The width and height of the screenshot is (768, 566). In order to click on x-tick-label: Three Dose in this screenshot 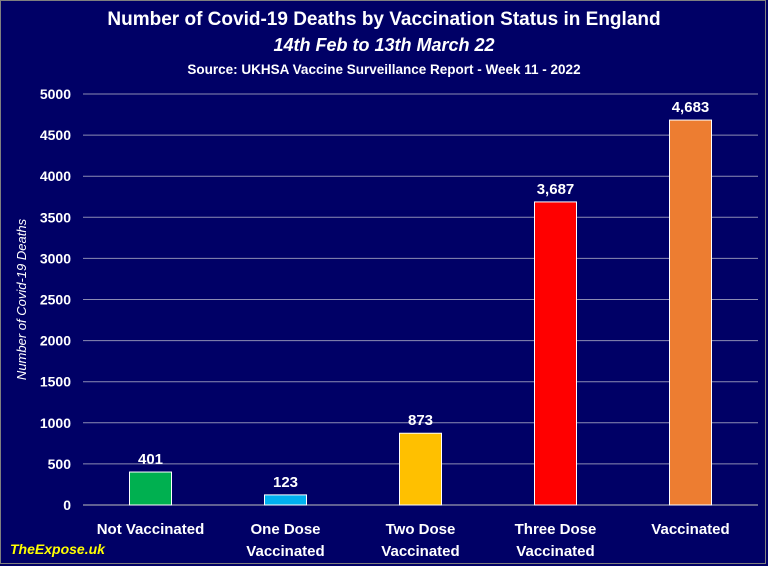, I will do `click(556, 529)`.